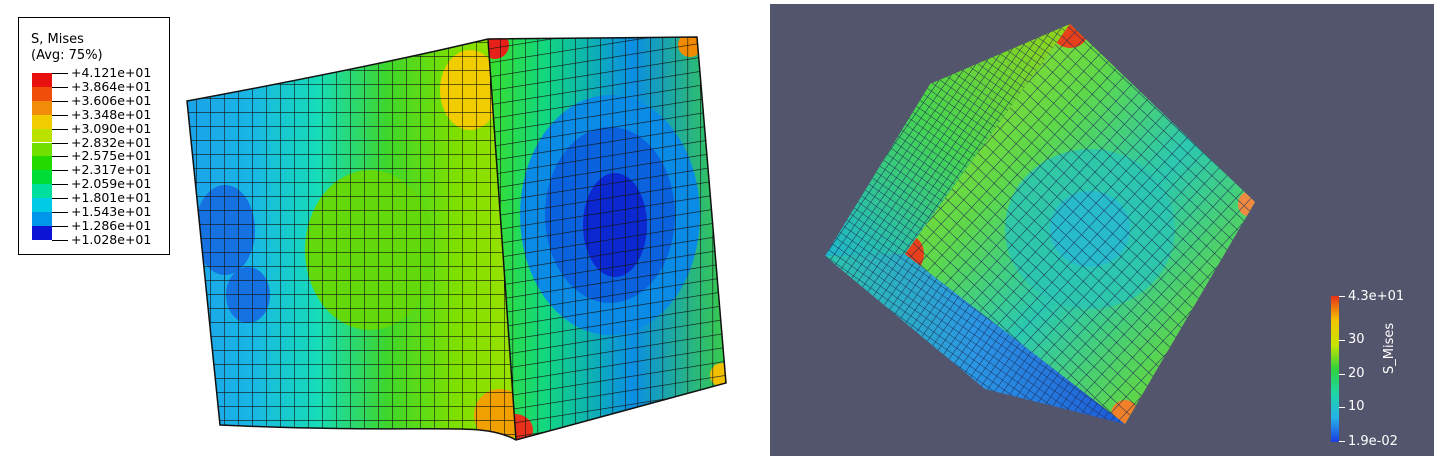 This screenshot has width=1444, height=468. What do you see at coordinates (111, 100) in the screenshot?
I see `legend-level-label: +3.606e+01` at bounding box center [111, 100].